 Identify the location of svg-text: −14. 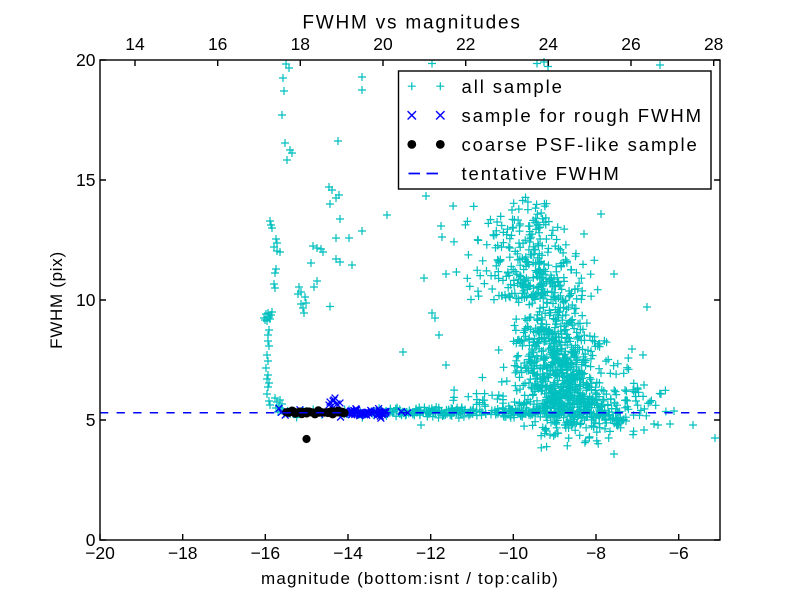
(348, 553).